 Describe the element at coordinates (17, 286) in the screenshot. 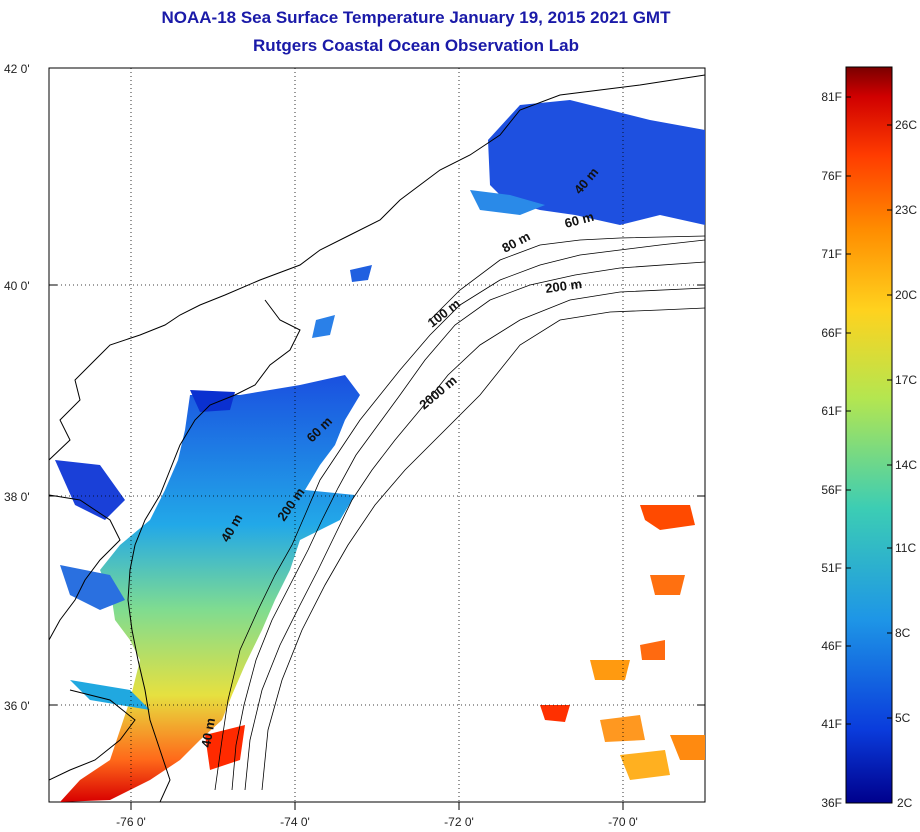

I see `lat-label: 40 0'` at that location.